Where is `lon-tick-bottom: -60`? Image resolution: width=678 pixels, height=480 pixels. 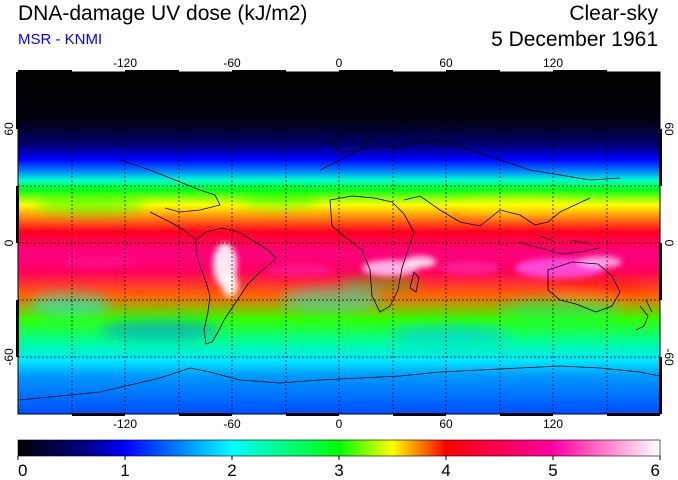
lon-tick-bottom: -60 is located at coordinates (232, 424).